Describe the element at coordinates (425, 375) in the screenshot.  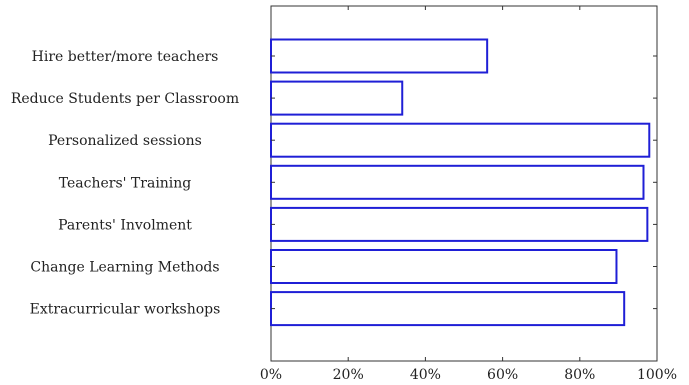
I see `x-tick-label: 40%` at that location.